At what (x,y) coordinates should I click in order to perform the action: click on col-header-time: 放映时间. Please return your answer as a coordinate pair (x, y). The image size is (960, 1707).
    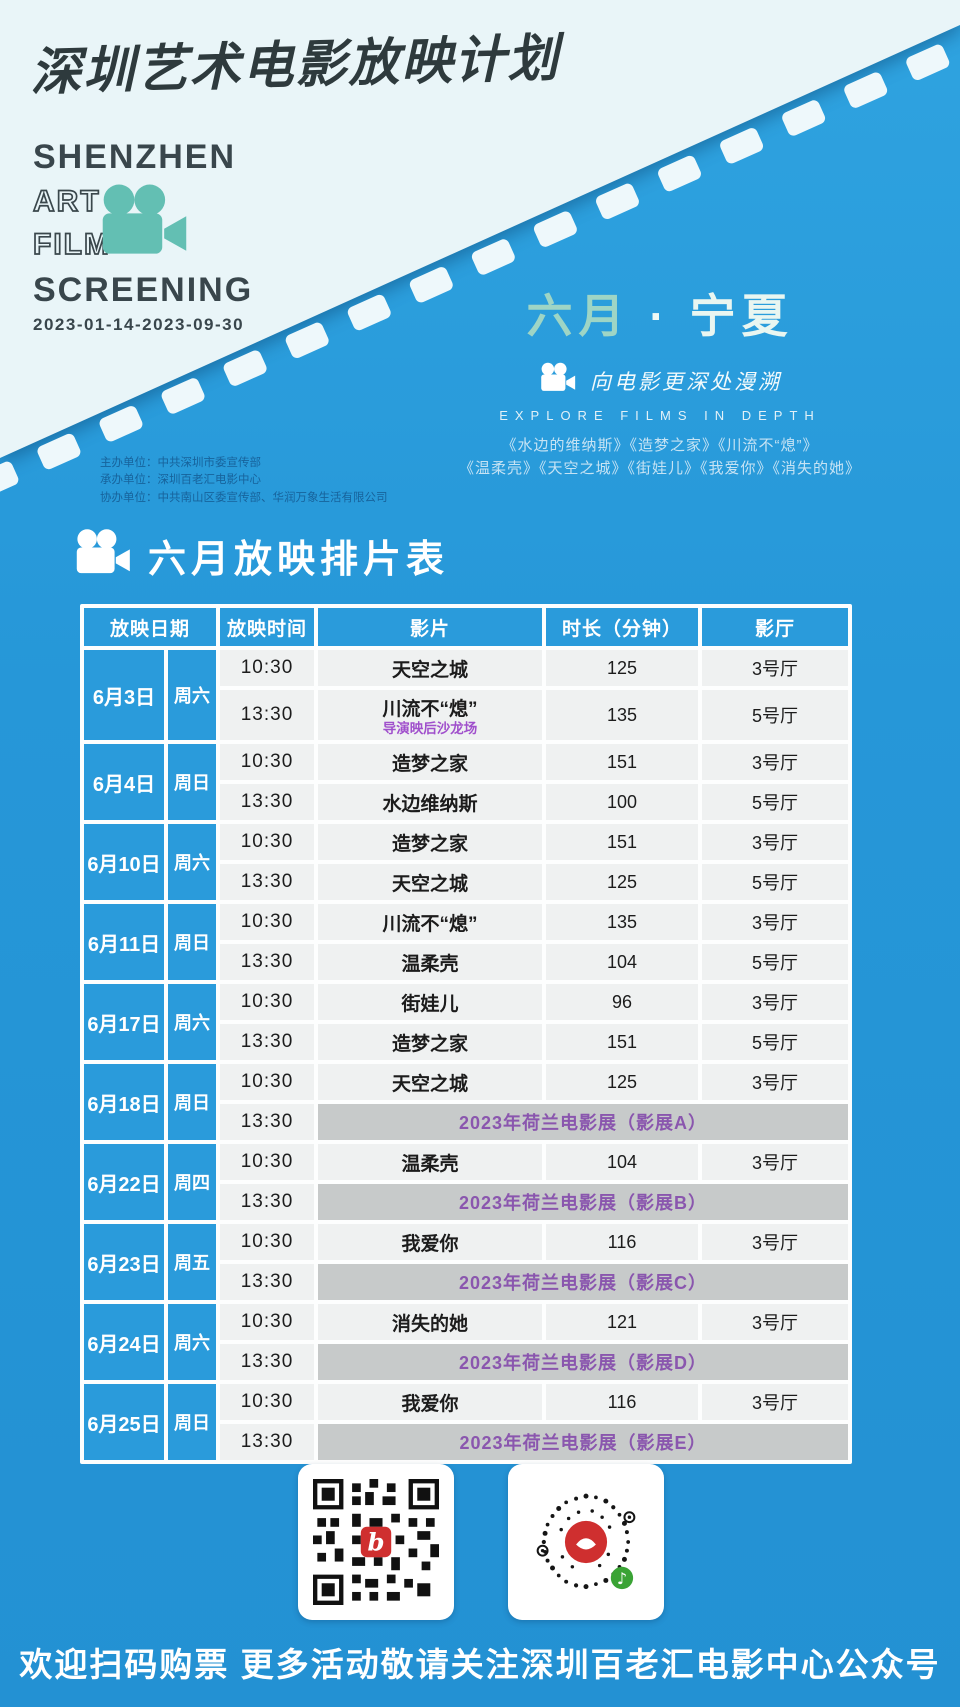
    Looking at the image, I should click on (267, 627).